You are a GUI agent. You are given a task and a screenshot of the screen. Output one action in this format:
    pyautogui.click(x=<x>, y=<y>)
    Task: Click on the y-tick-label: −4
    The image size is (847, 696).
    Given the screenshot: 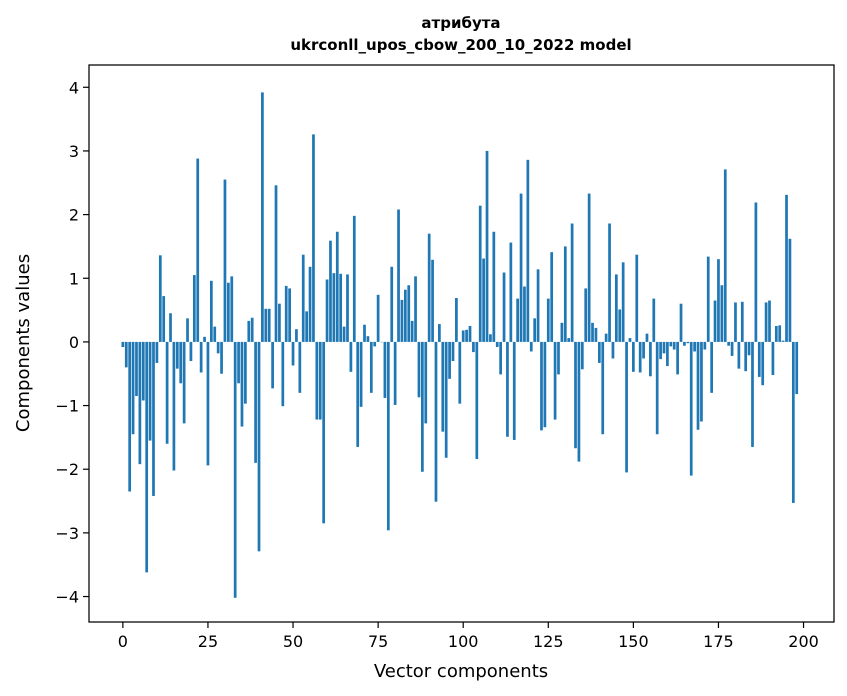 What is the action you would take?
    pyautogui.click(x=67, y=597)
    